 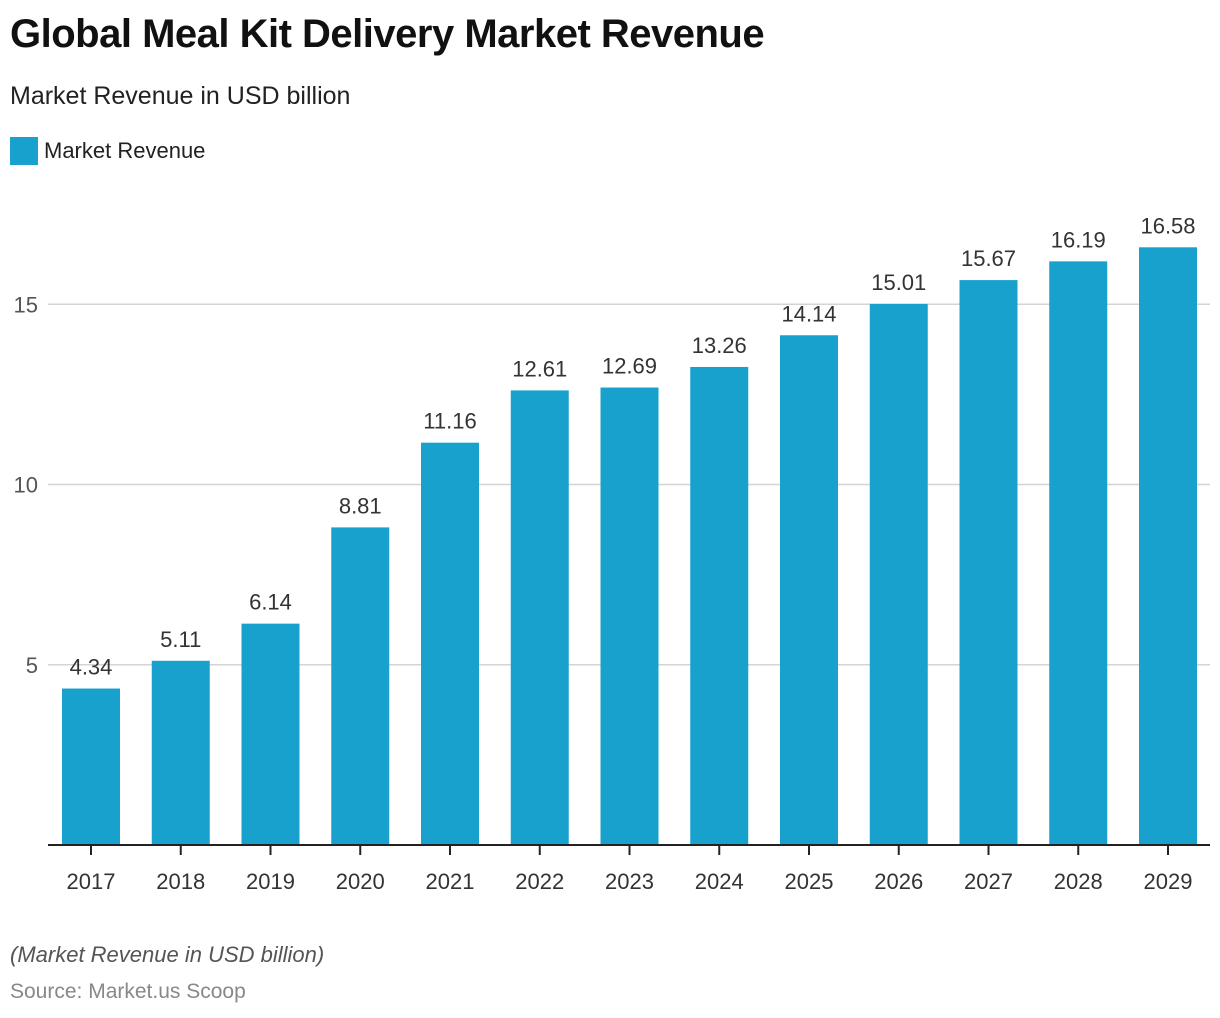 I want to click on bar-2022, so click(x=539, y=617).